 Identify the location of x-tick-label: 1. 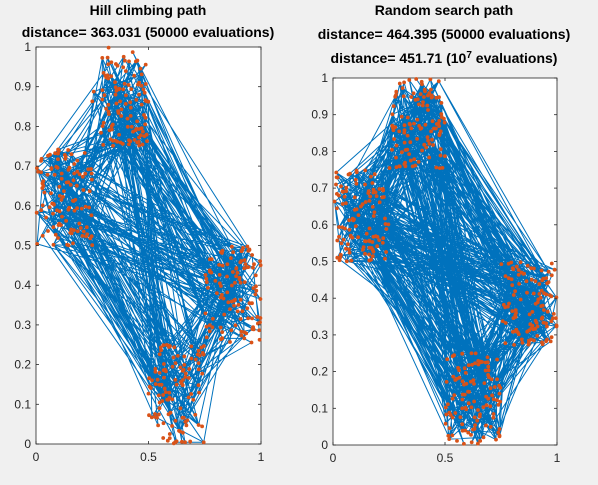
(557, 458).